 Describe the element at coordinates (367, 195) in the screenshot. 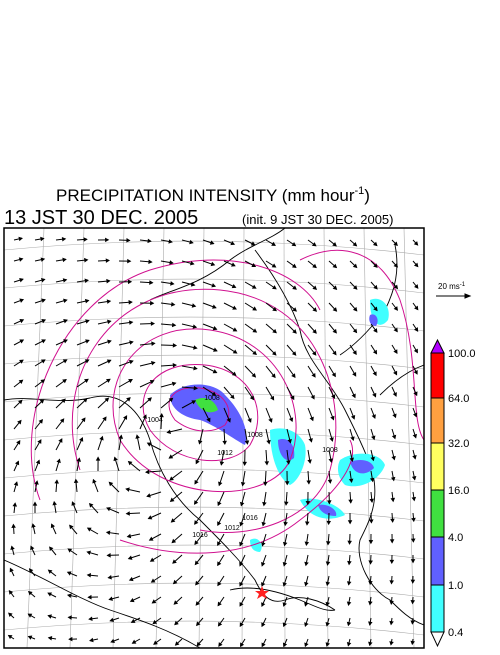

I see `title-end: )` at that location.